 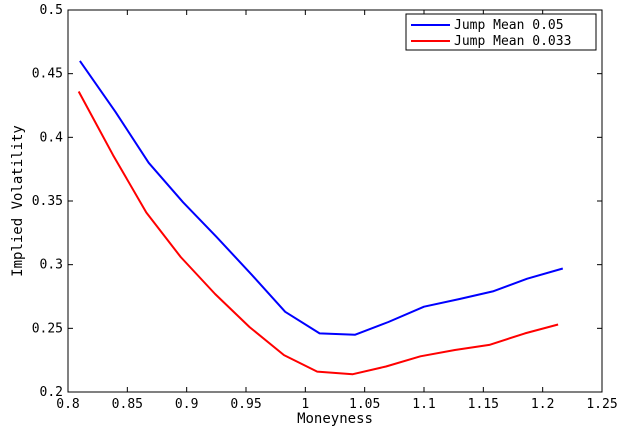 What do you see at coordinates (601, 404) in the screenshot?
I see `x-tick-label: 1.25` at bounding box center [601, 404].